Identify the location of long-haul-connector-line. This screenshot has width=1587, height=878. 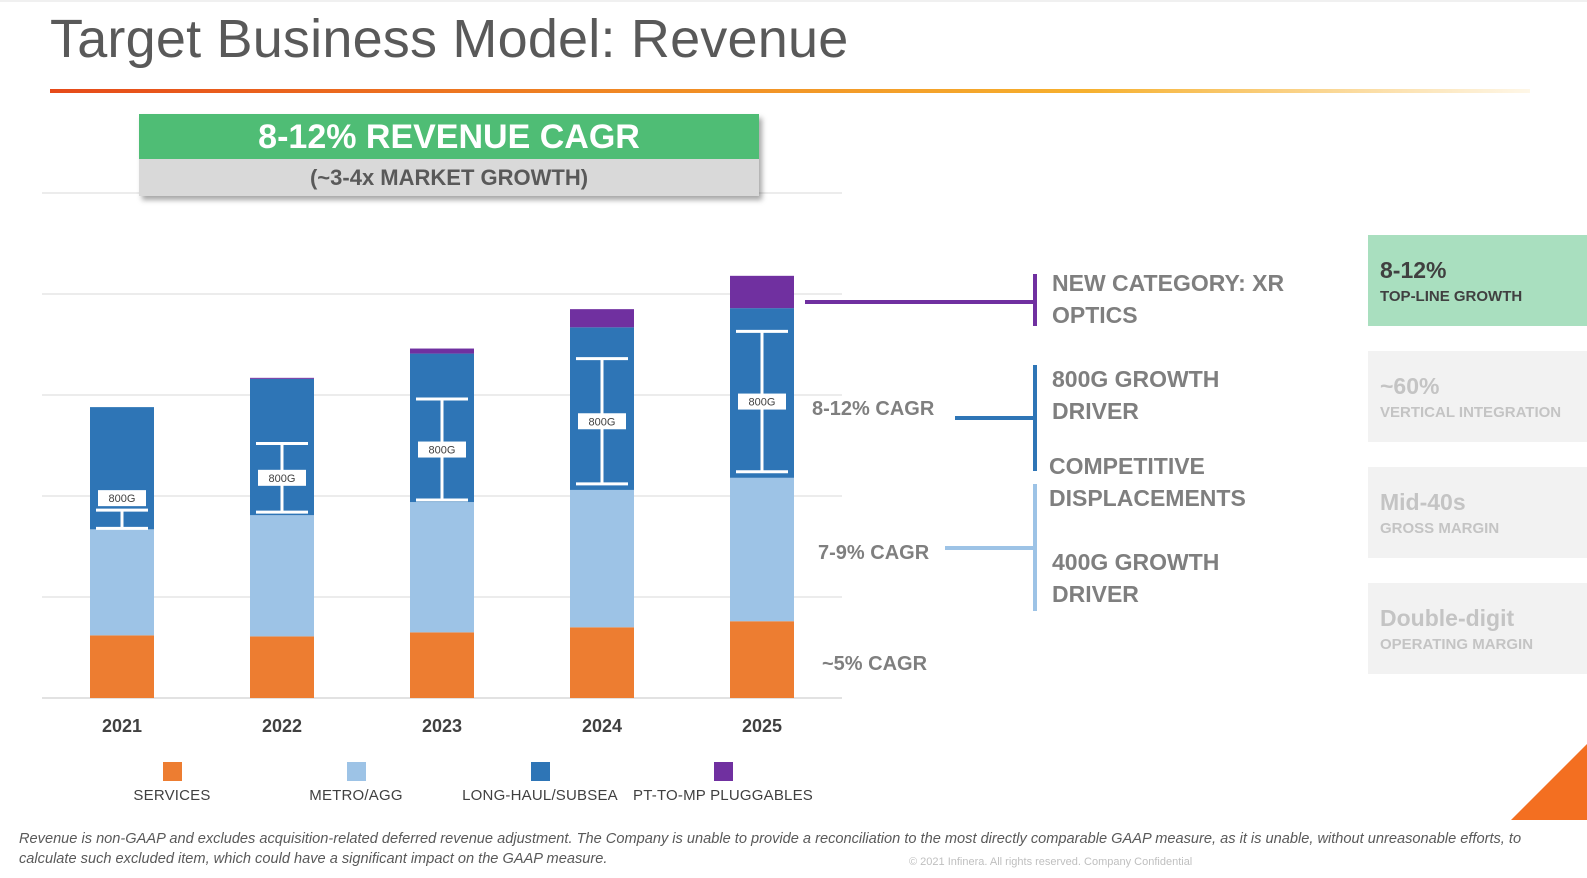
(995, 418).